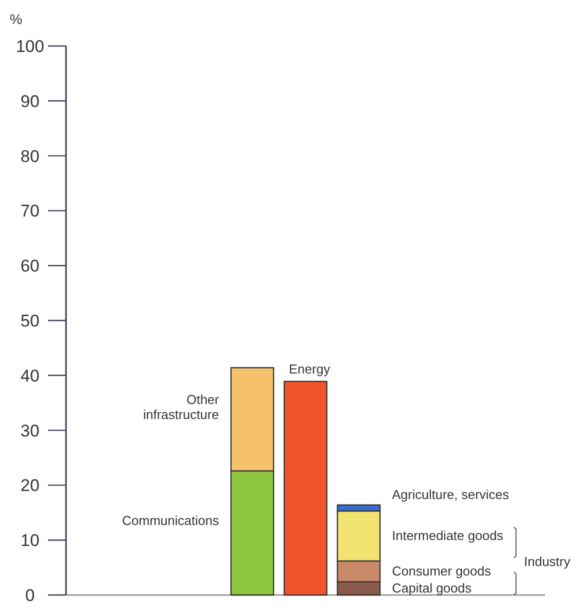  Describe the element at coordinates (30, 321) in the screenshot. I see `y-tick-label: 50` at that location.